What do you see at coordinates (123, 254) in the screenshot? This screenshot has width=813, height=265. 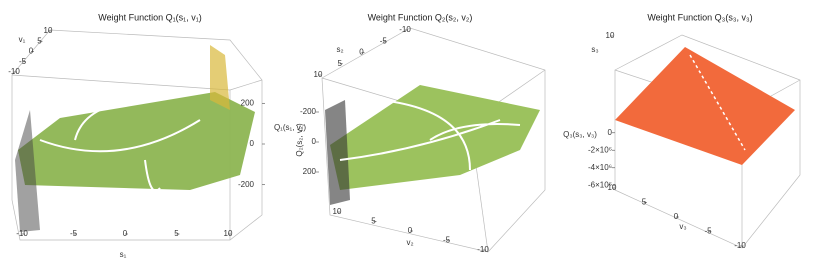 I see `x-axis-label: s₁` at bounding box center [123, 254].